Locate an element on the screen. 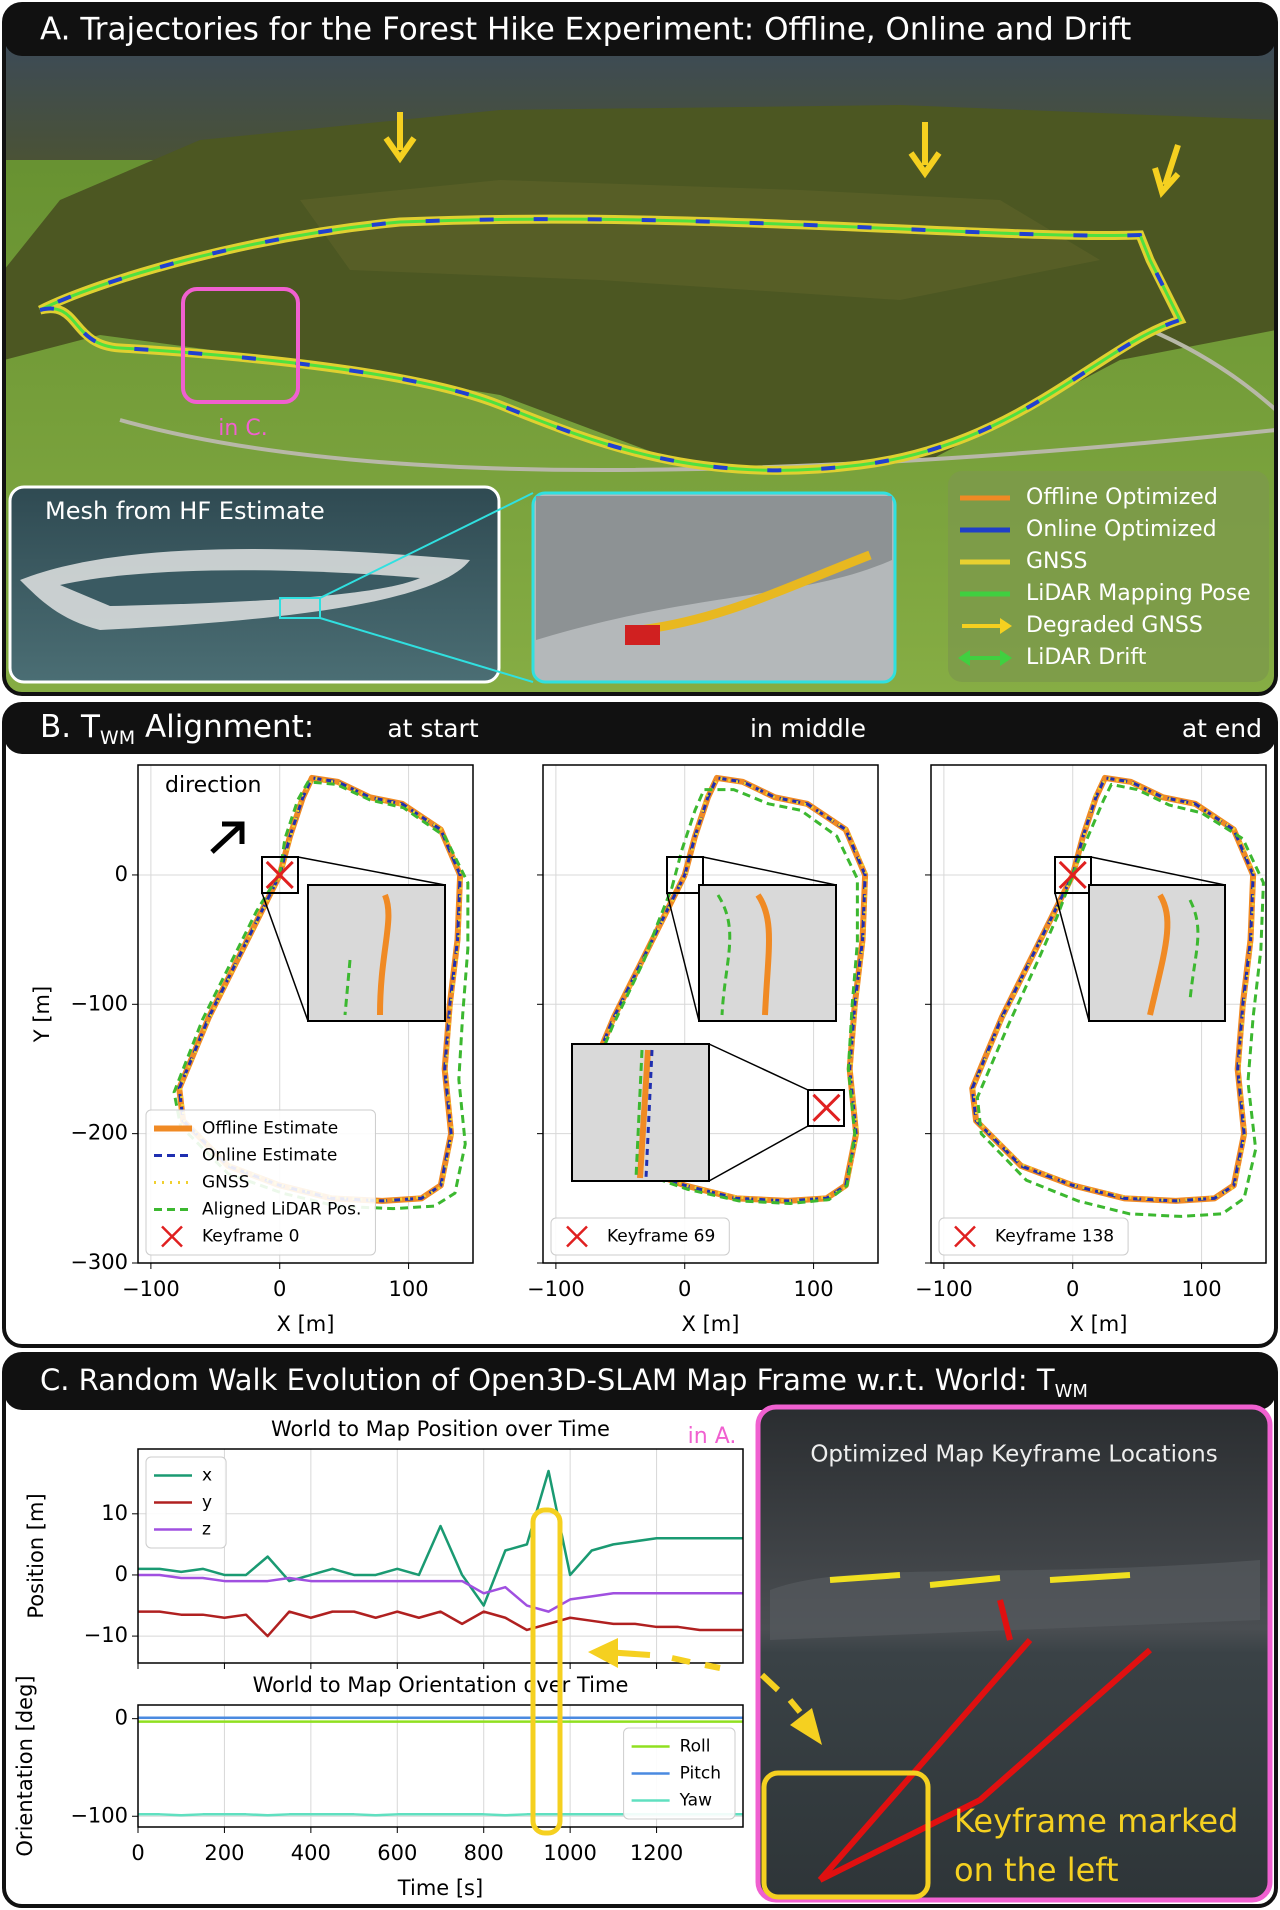  pointer-dash is located at coordinates (781, 1693).